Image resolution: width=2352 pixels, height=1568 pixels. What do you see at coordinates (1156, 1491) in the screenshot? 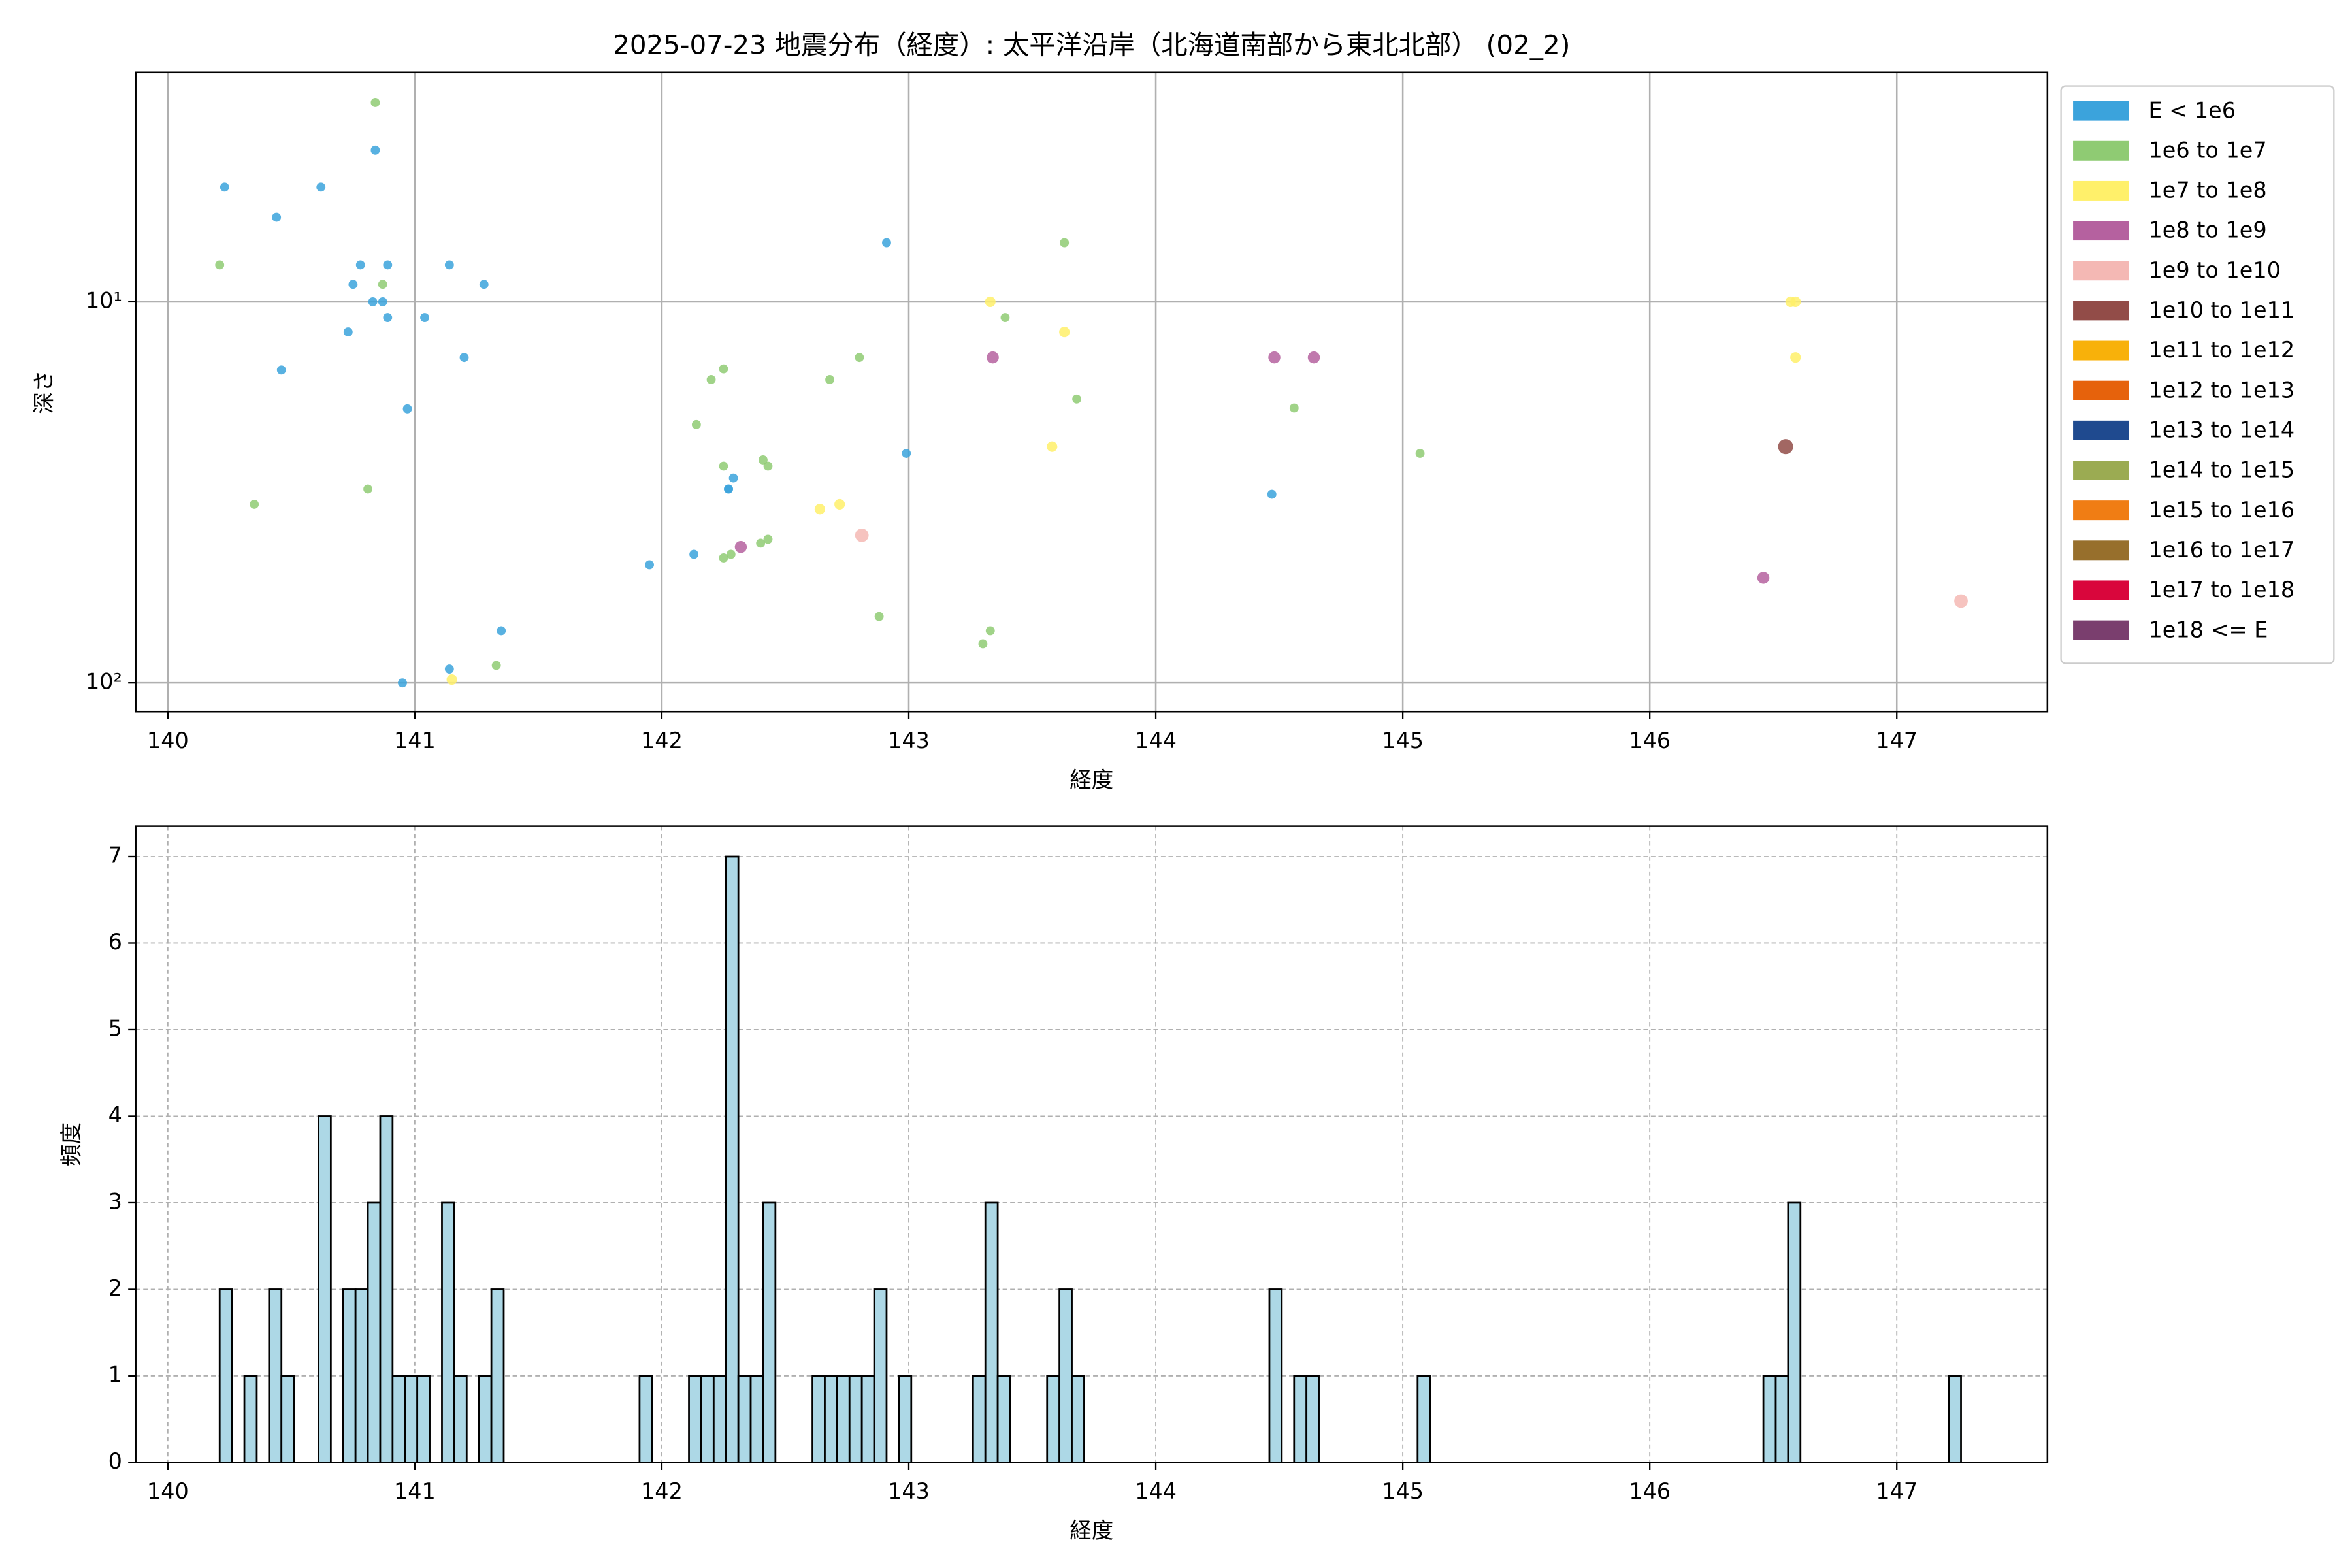
I see `x-tick-label: 144` at bounding box center [1156, 1491].